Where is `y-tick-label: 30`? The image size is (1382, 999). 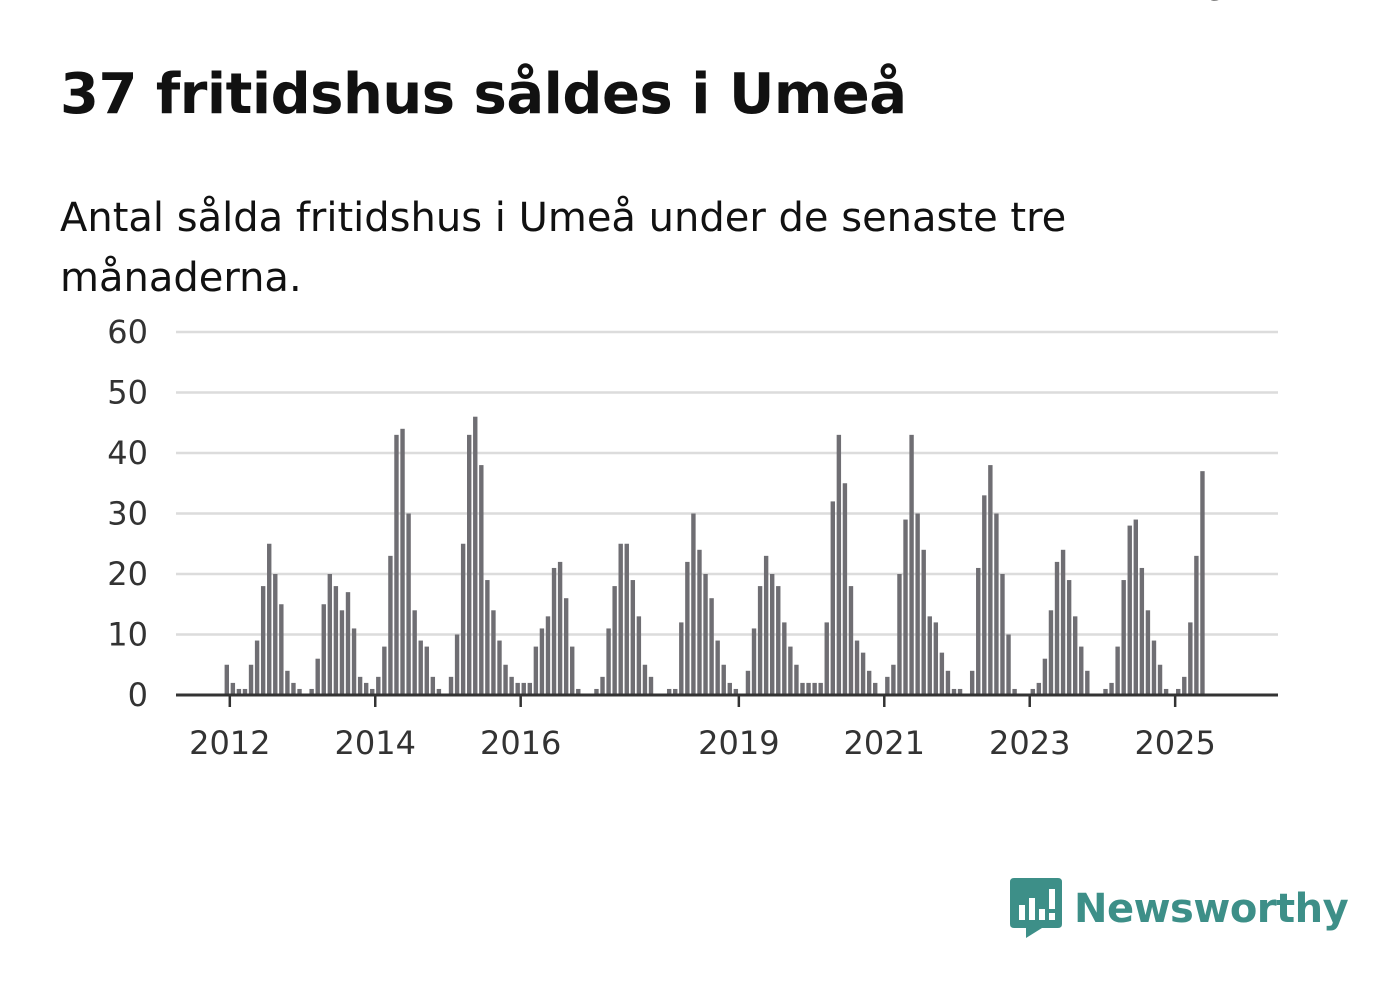
y-tick-label: 30 is located at coordinates (127, 514).